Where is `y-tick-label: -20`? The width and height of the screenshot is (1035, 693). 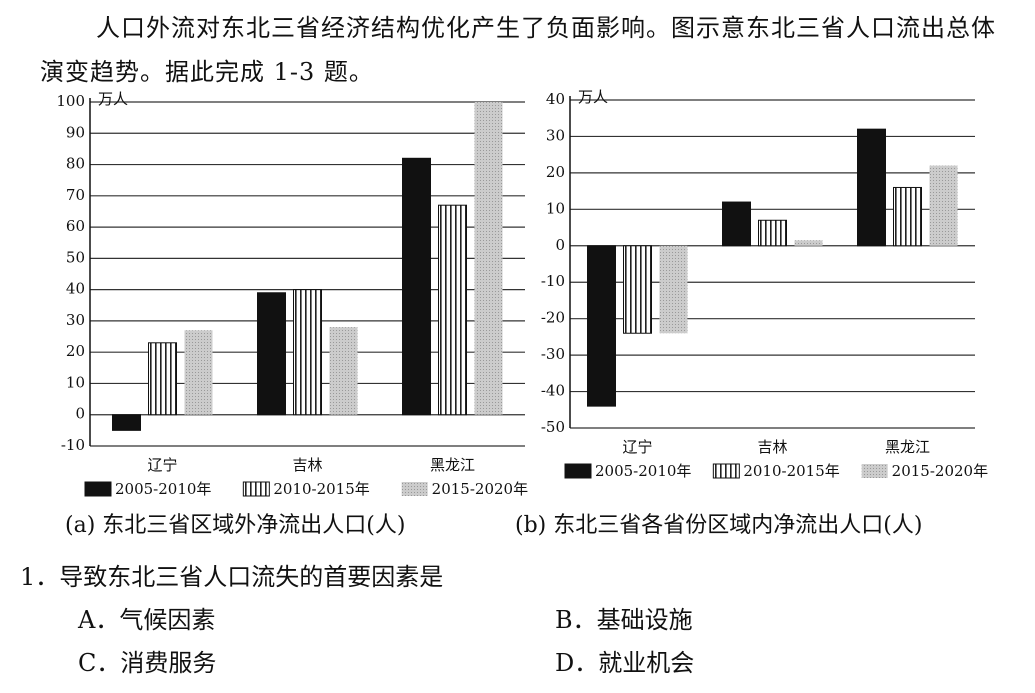 y-tick-label: -20 is located at coordinates (553, 318).